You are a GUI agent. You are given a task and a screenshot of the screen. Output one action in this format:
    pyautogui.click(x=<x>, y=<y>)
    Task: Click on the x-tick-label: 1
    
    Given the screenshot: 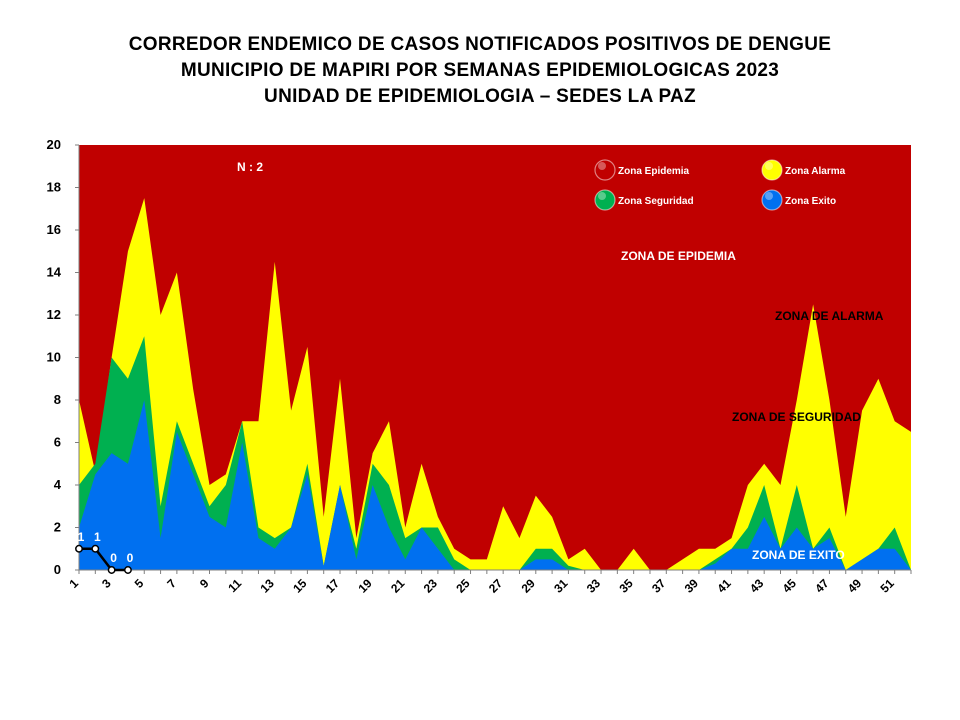 What is the action you would take?
    pyautogui.click(x=73, y=583)
    